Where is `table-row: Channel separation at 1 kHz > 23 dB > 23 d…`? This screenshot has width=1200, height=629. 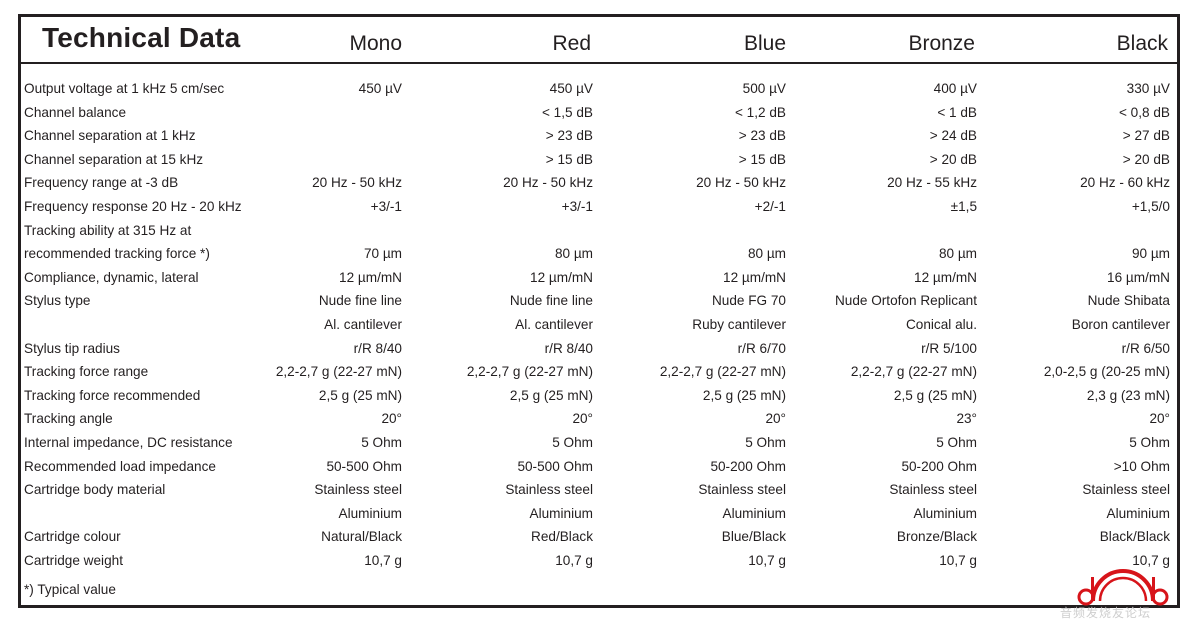
table-row: Channel separation at 1 kHz > 23 dB > 23 d… is located at coordinates (599, 136).